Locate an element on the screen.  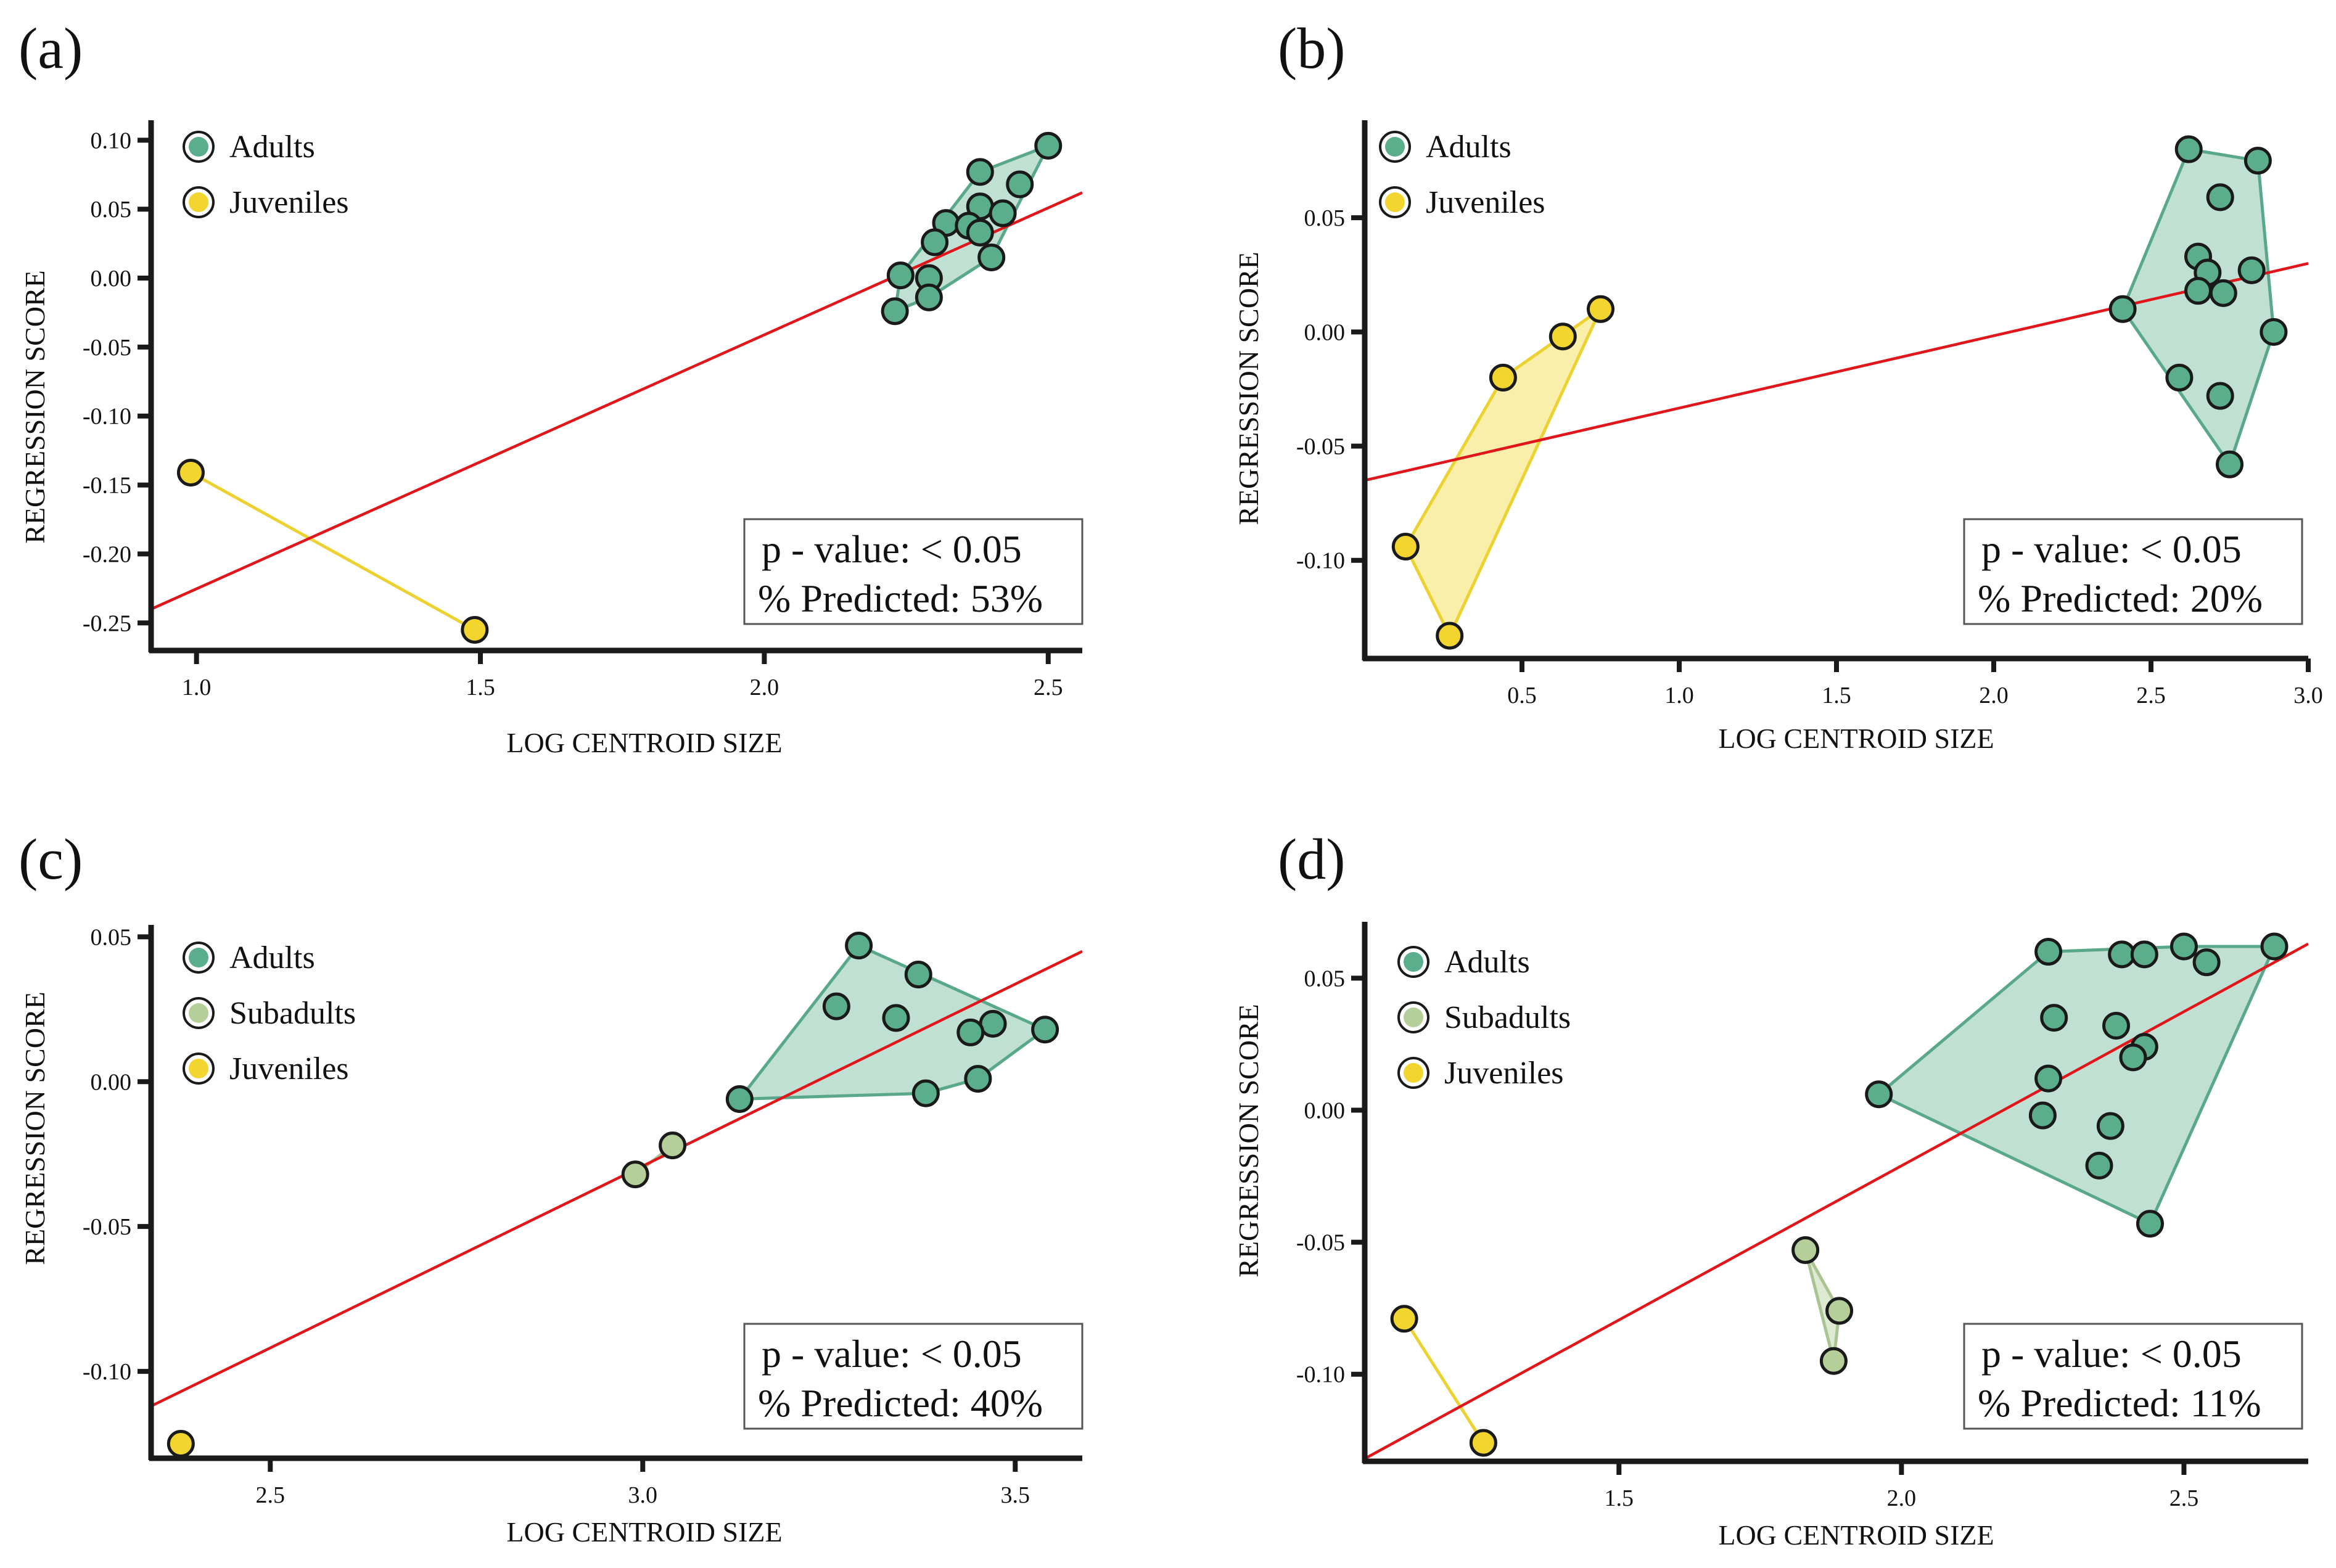
percent-predicted-text: % Predicted: 53% is located at coordinates (901, 598).